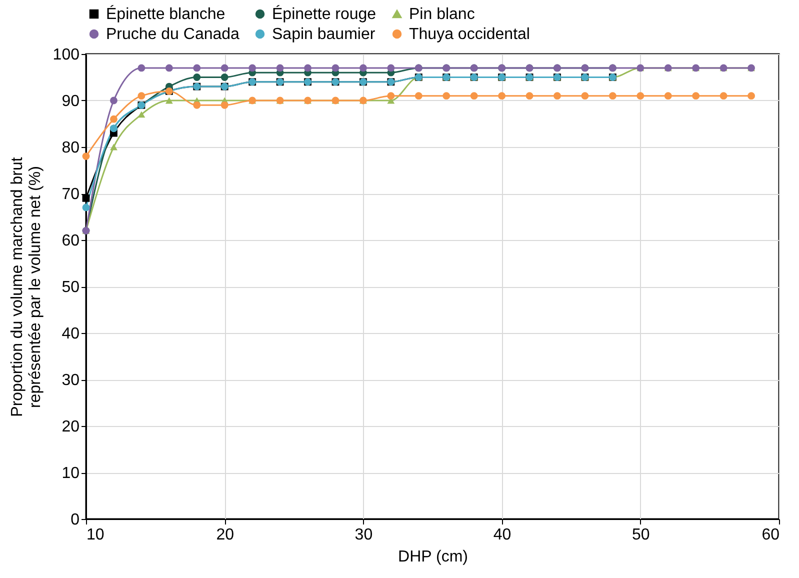 This screenshot has height=578, width=799. What do you see at coordinates (324, 34) in the screenshot?
I see `legend-label: Sapin baumier` at bounding box center [324, 34].